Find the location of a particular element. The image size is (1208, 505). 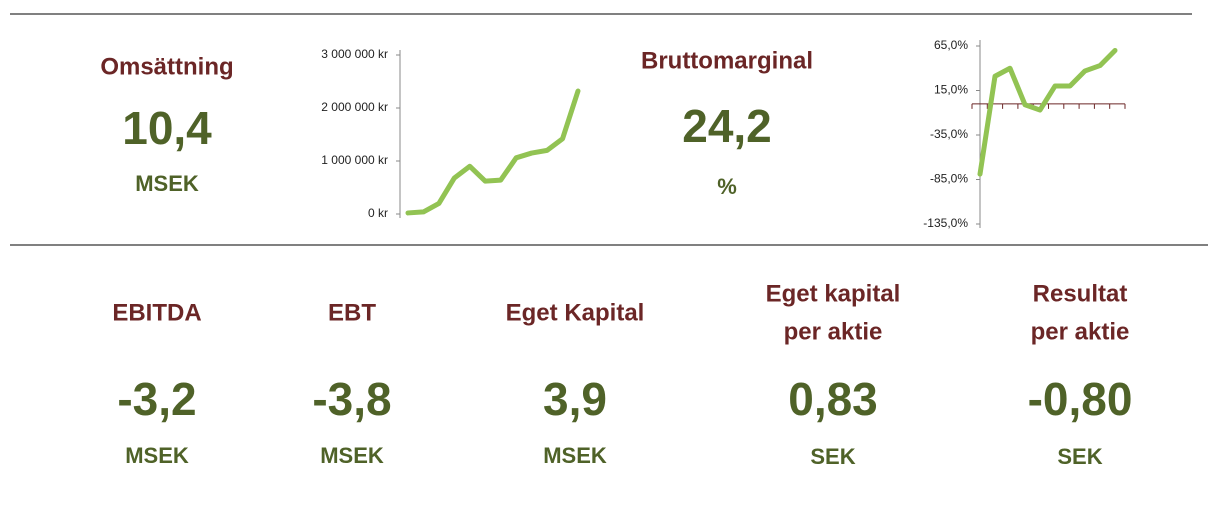

y-tick-label: 1 000 000 kr is located at coordinates (354, 160).